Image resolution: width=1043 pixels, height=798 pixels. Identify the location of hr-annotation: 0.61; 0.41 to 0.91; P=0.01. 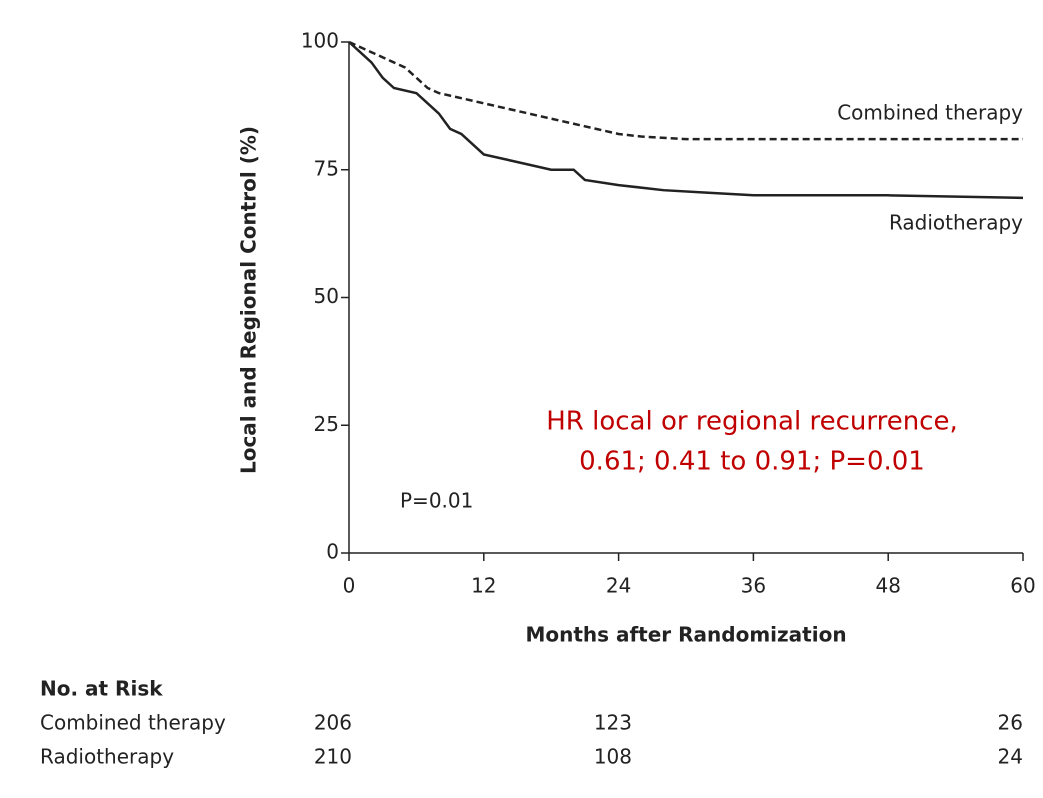
(752, 462).